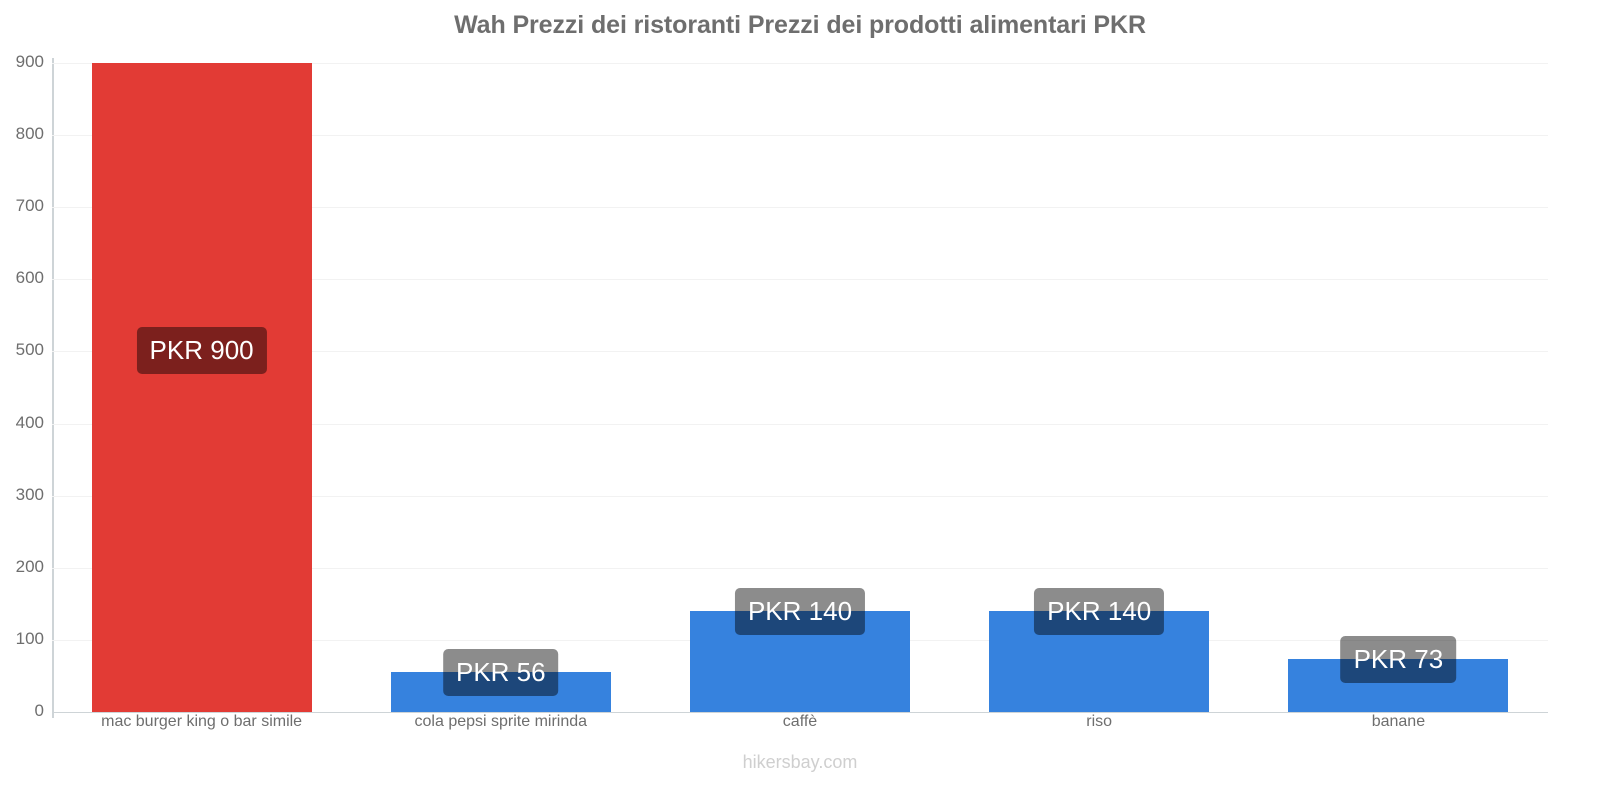  What do you see at coordinates (1398, 660) in the screenshot?
I see `bar-value-label: PKR 73` at bounding box center [1398, 660].